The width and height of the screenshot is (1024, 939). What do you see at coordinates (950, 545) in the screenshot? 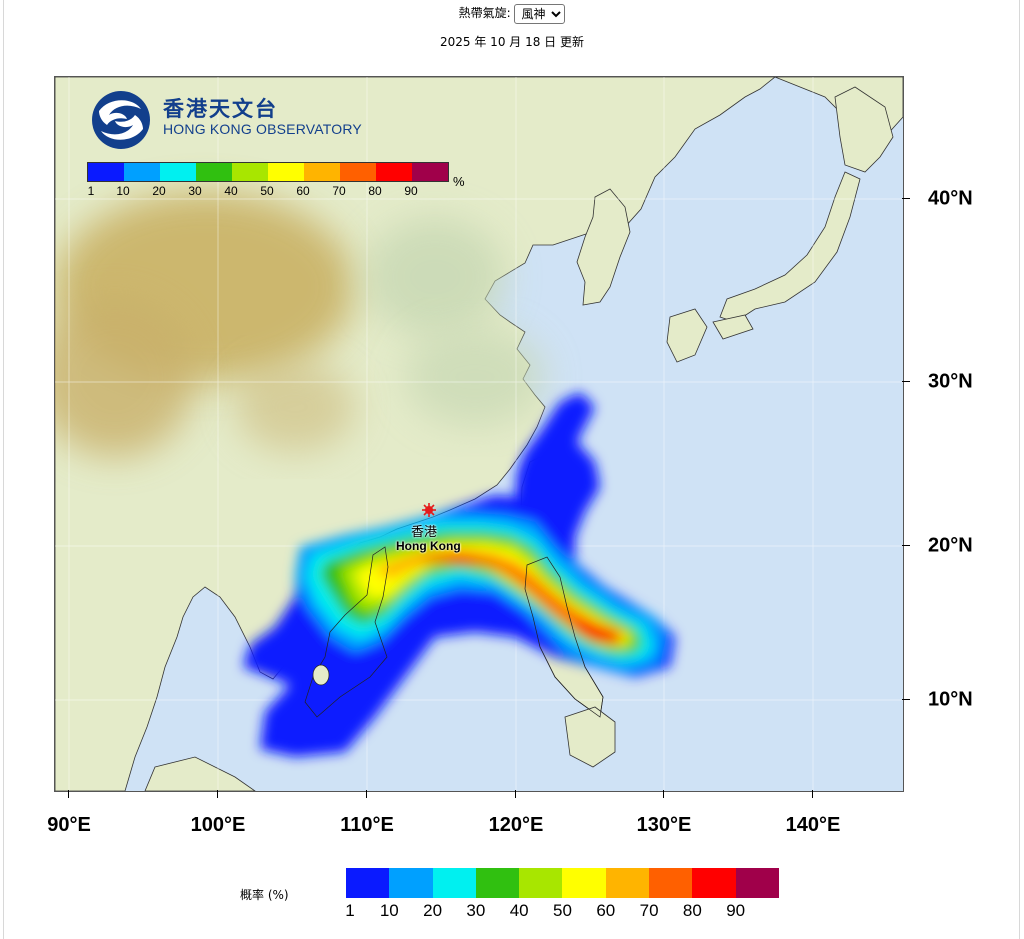
I see `lat-label-20n: 20°N` at bounding box center [950, 545].